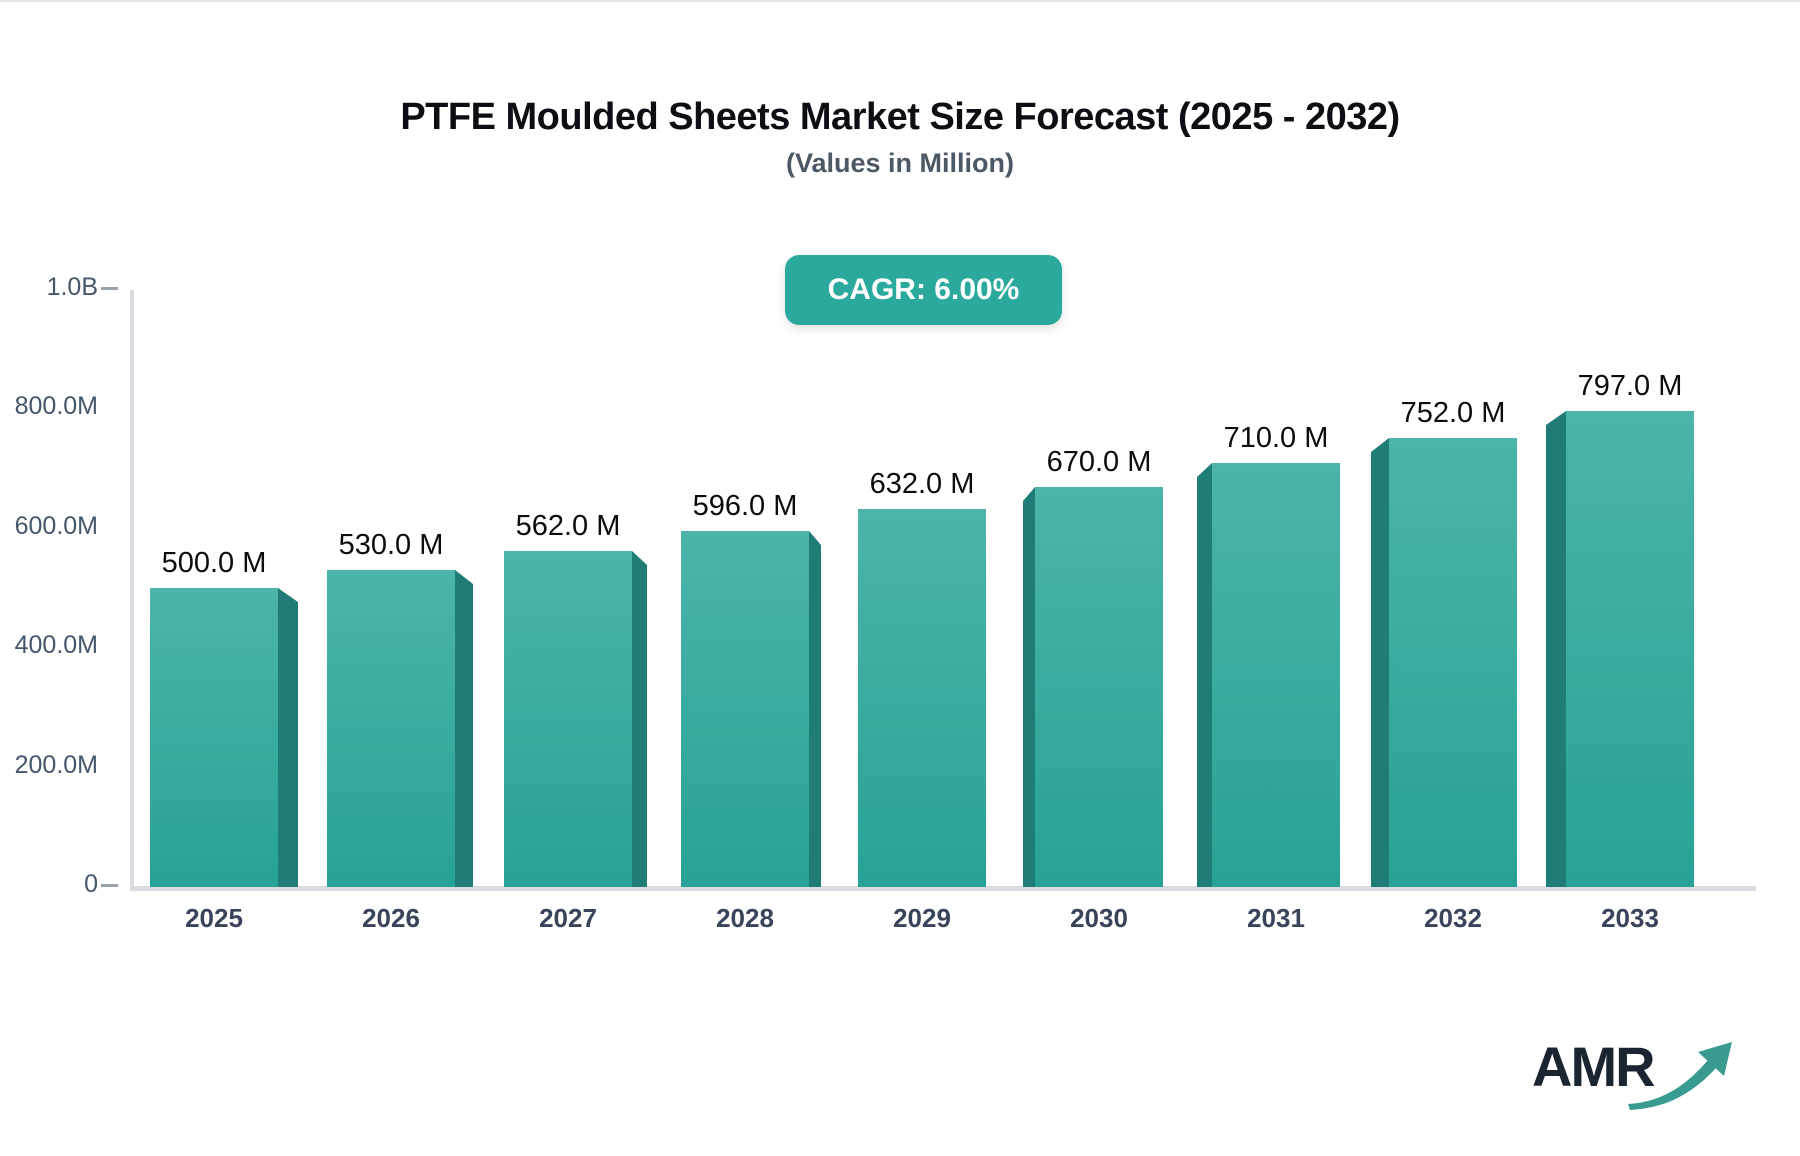  I want to click on bar-2033, so click(1630, 649).